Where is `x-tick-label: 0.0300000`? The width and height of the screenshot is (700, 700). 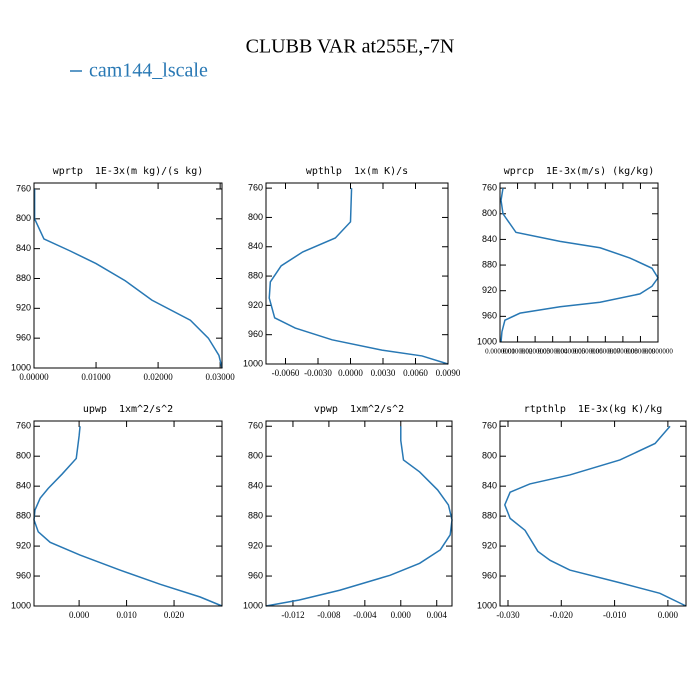
x-tick-label: 0.0300000 is located at coordinates (553, 352).